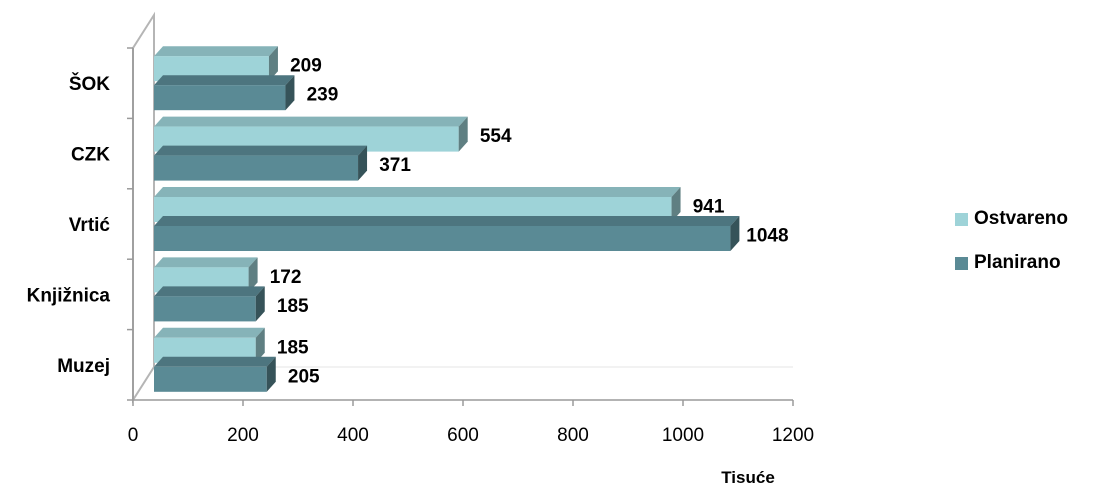  What do you see at coordinates (90, 155) in the screenshot?
I see `category-label: CZK` at bounding box center [90, 155].